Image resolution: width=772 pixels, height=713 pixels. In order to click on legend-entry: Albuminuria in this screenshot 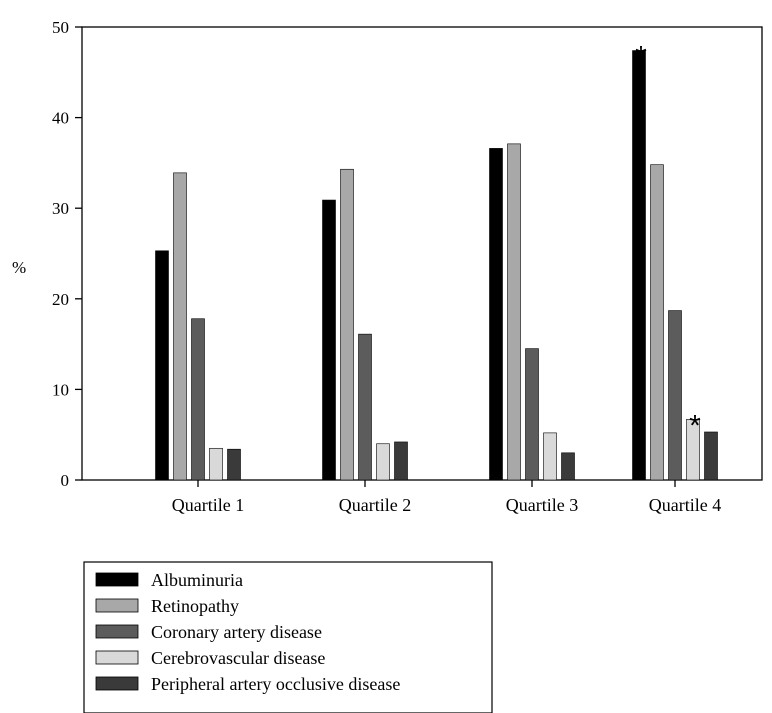, I will do `click(197, 580)`.